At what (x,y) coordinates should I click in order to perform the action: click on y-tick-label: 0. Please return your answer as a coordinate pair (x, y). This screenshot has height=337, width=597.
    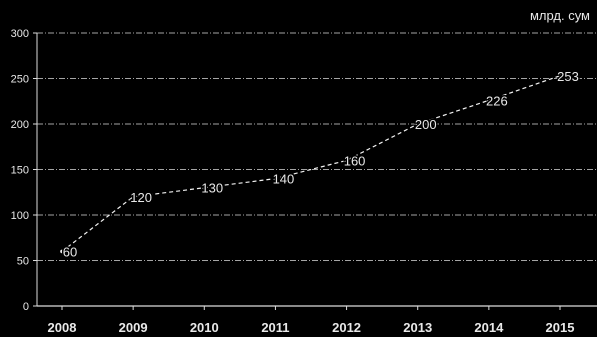
    Looking at the image, I should click on (26, 307).